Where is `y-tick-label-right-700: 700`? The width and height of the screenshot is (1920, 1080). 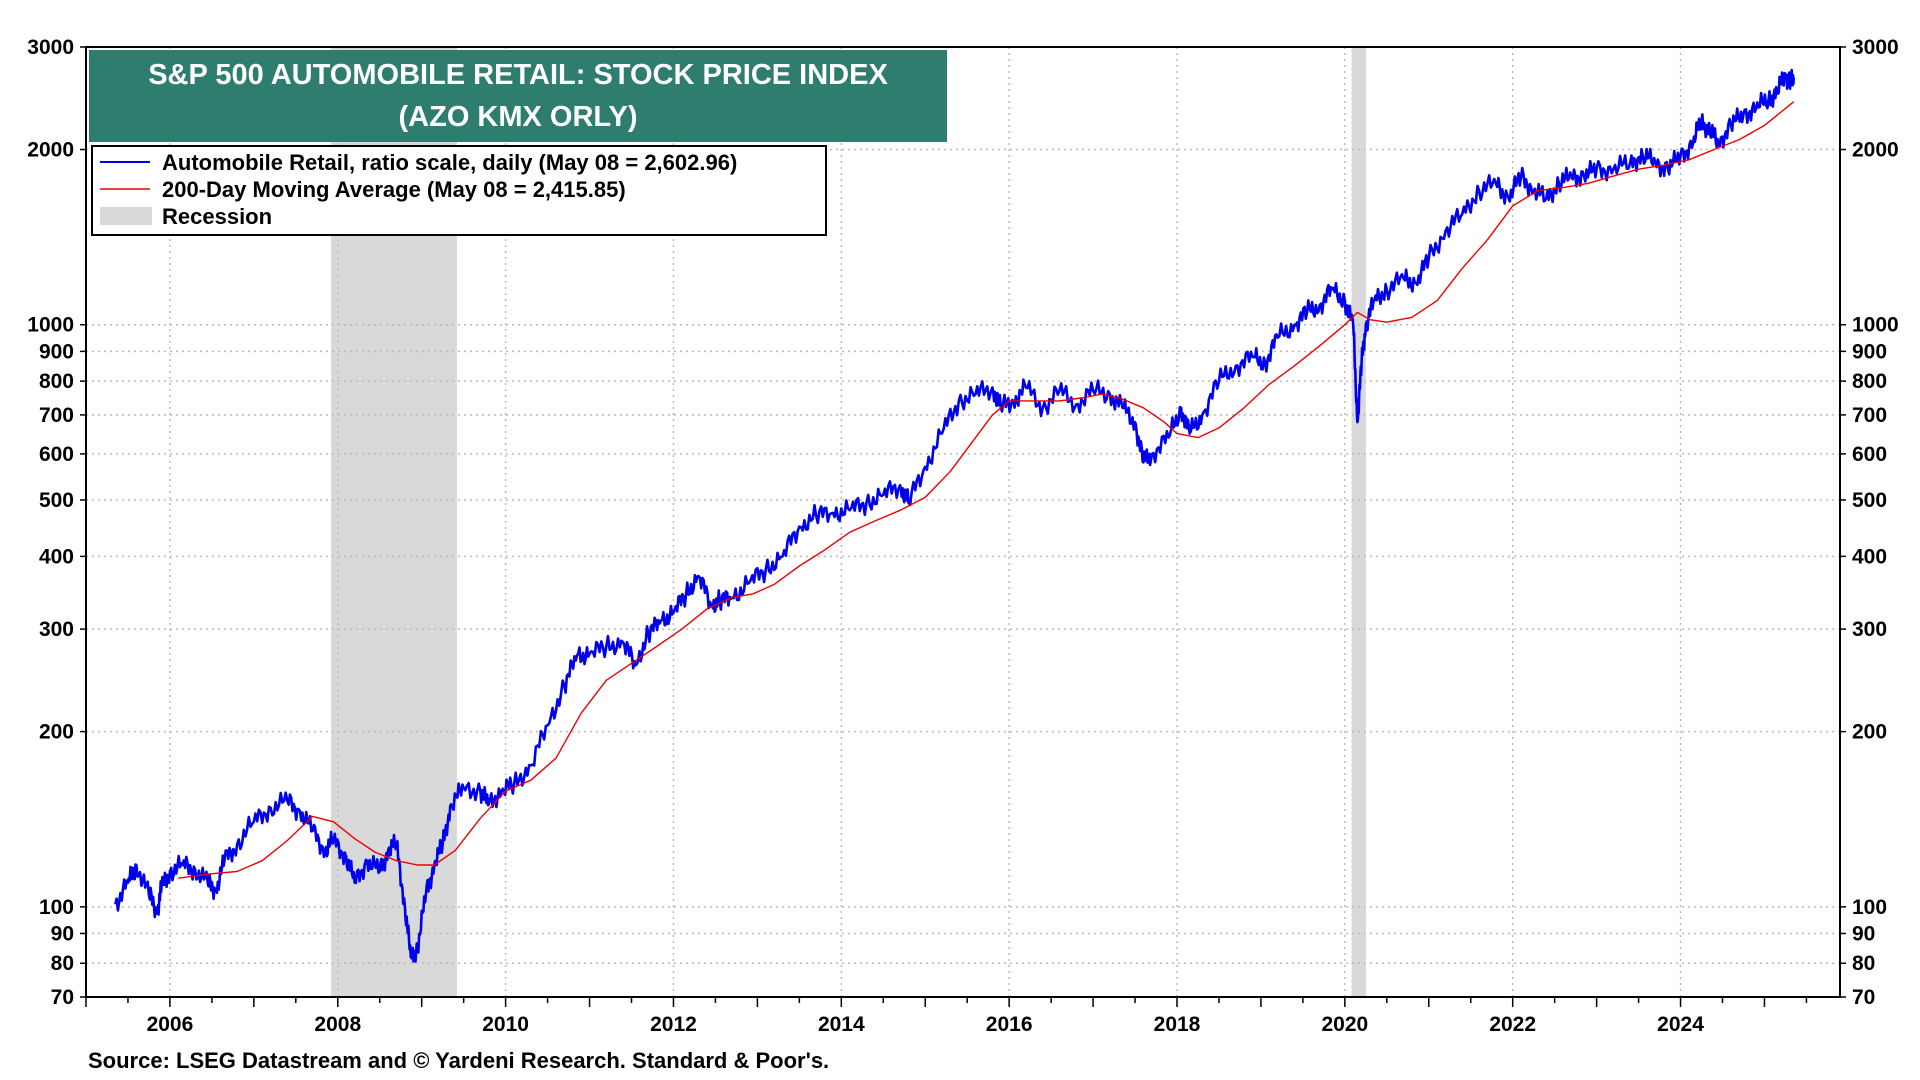 y-tick-label-right-700: 700 is located at coordinates (1869, 415).